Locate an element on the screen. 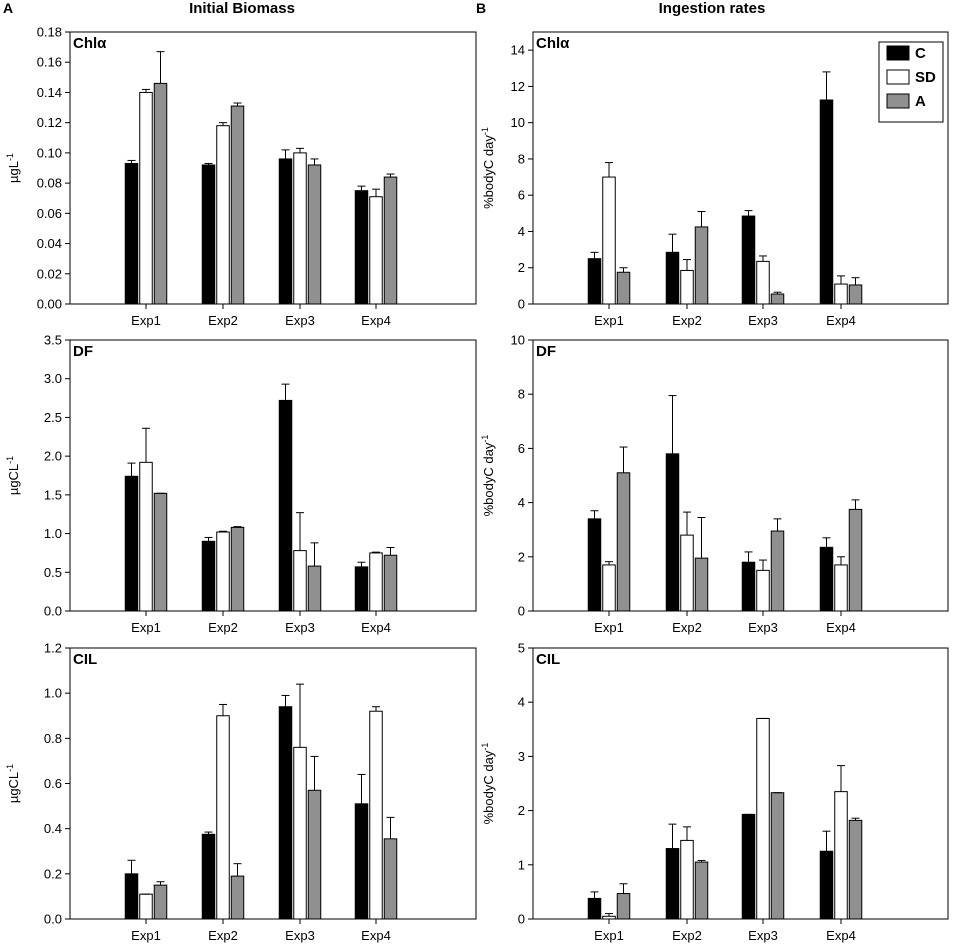 This screenshot has height=950, width=970. y-tick-label: 10 is located at coordinates (518, 340).